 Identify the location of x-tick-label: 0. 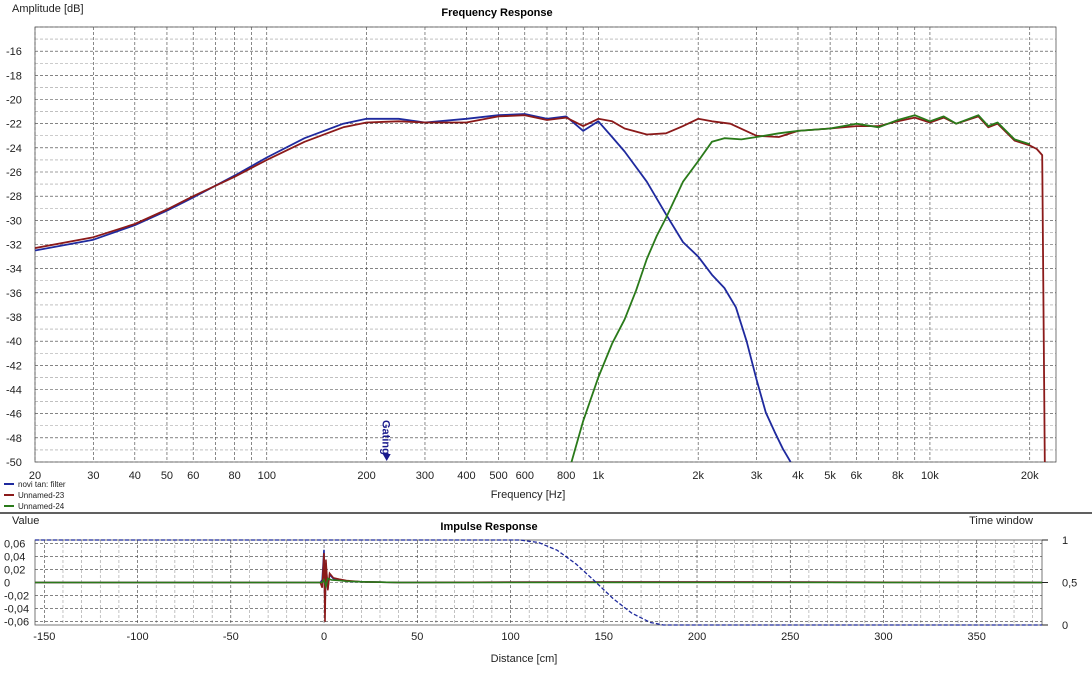
(324, 637).